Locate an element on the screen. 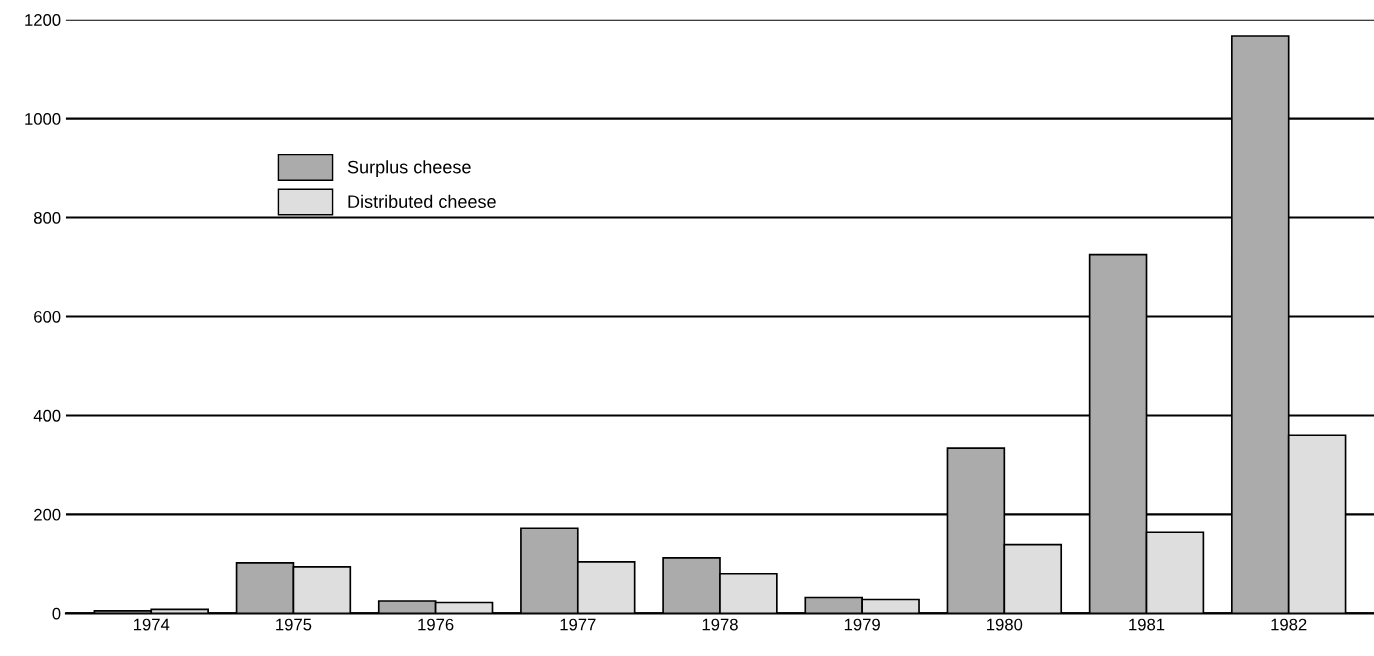 The height and width of the screenshot is (656, 1374). y-tick-label: 400 is located at coordinates (47, 415).